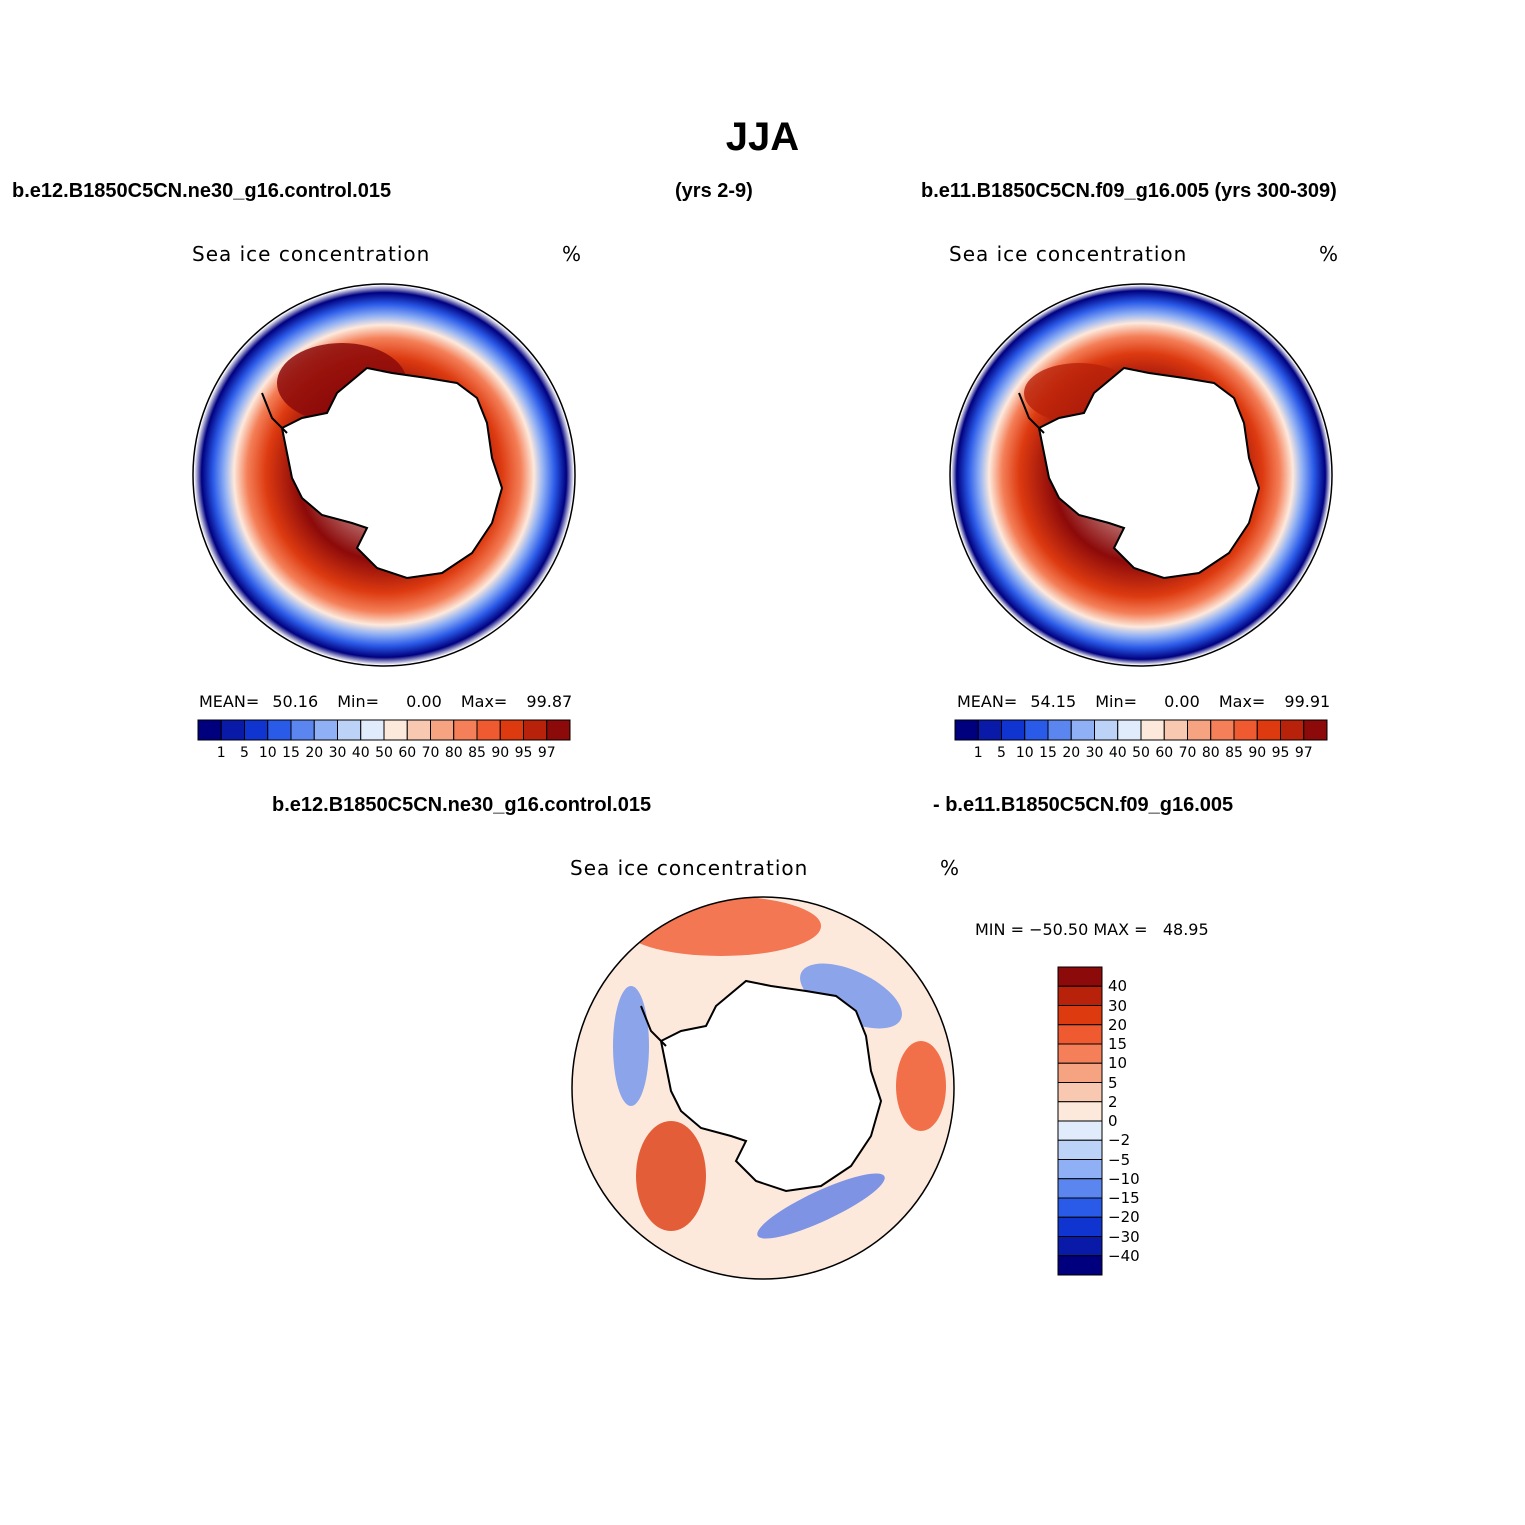  What do you see at coordinates (1119, 1140) in the screenshot?
I see `colorbar-tick-label: −2` at bounding box center [1119, 1140].